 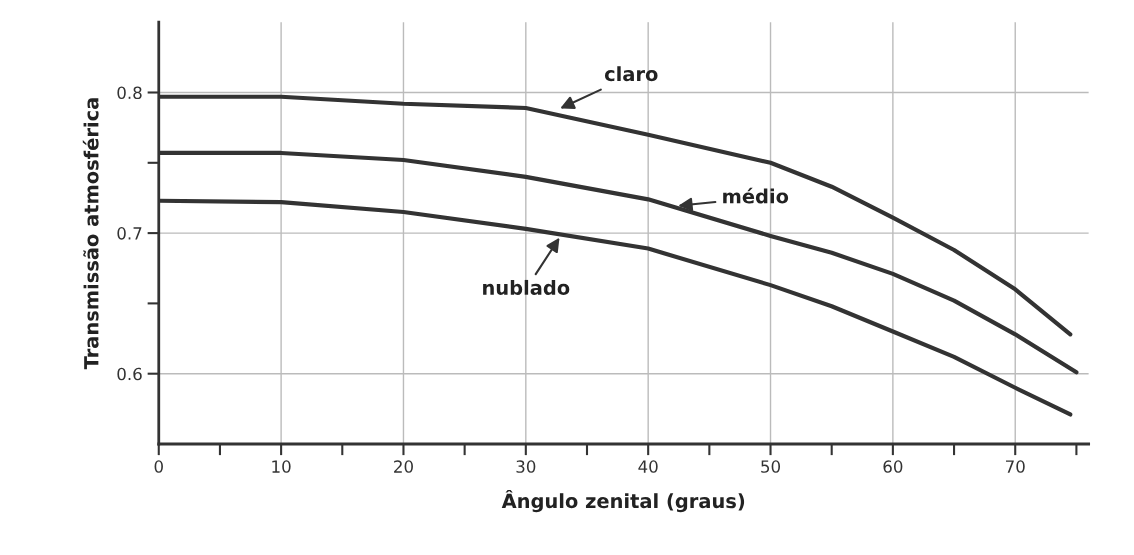 What do you see at coordinates (1015, 466) in the screenshot?
I see `x-tick-label: 70` at bounding box center [1015, 466].